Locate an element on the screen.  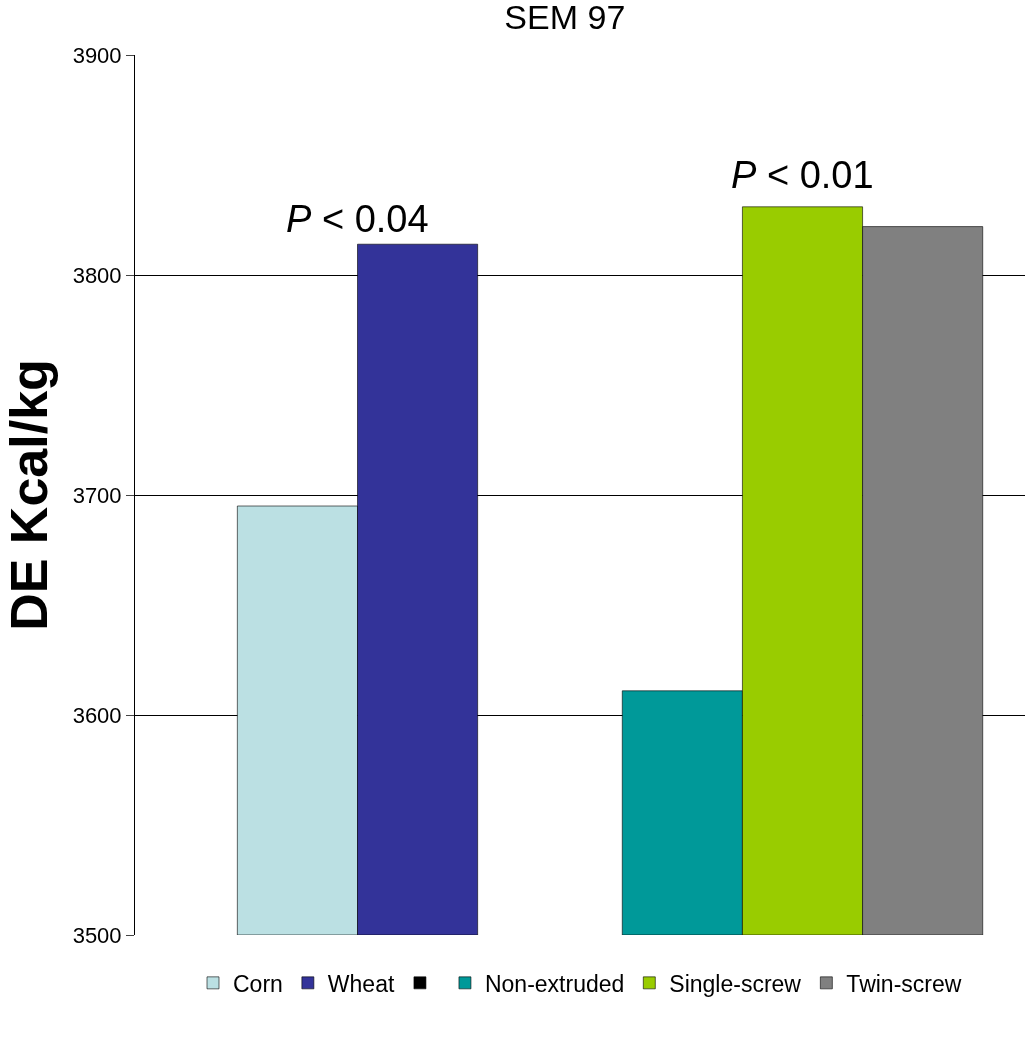
y-tick-label: 3900 is located at coordinates (97, 55).